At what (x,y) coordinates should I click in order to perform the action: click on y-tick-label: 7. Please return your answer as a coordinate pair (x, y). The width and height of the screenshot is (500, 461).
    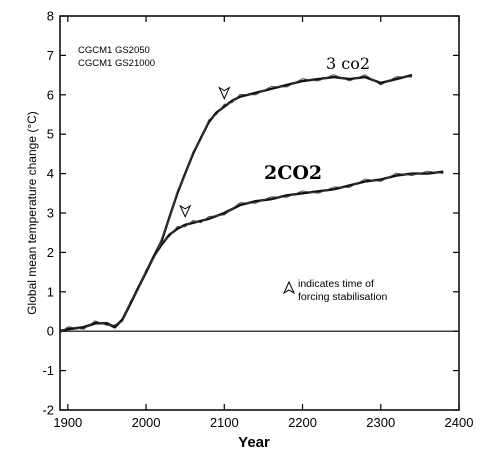
    Looking at the image, I should click on (50, 55).